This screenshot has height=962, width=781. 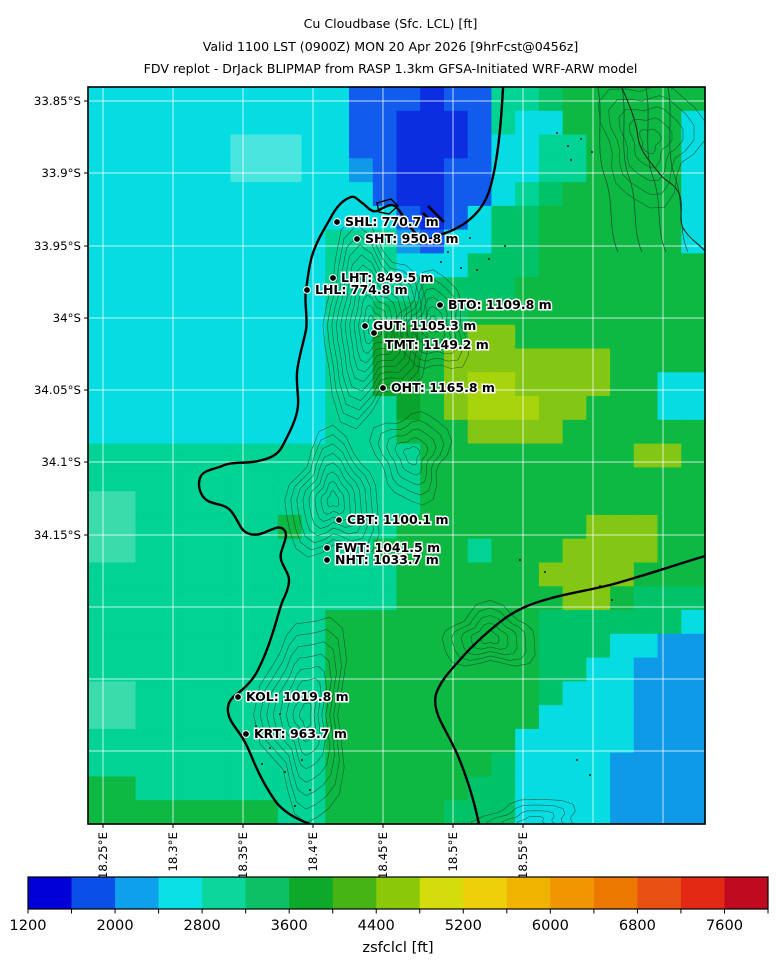 What do you see at coordinates (724, 925) in the screenshot?
I see `colorbar-tick-label: 7600` at bounding box center [724, 925].